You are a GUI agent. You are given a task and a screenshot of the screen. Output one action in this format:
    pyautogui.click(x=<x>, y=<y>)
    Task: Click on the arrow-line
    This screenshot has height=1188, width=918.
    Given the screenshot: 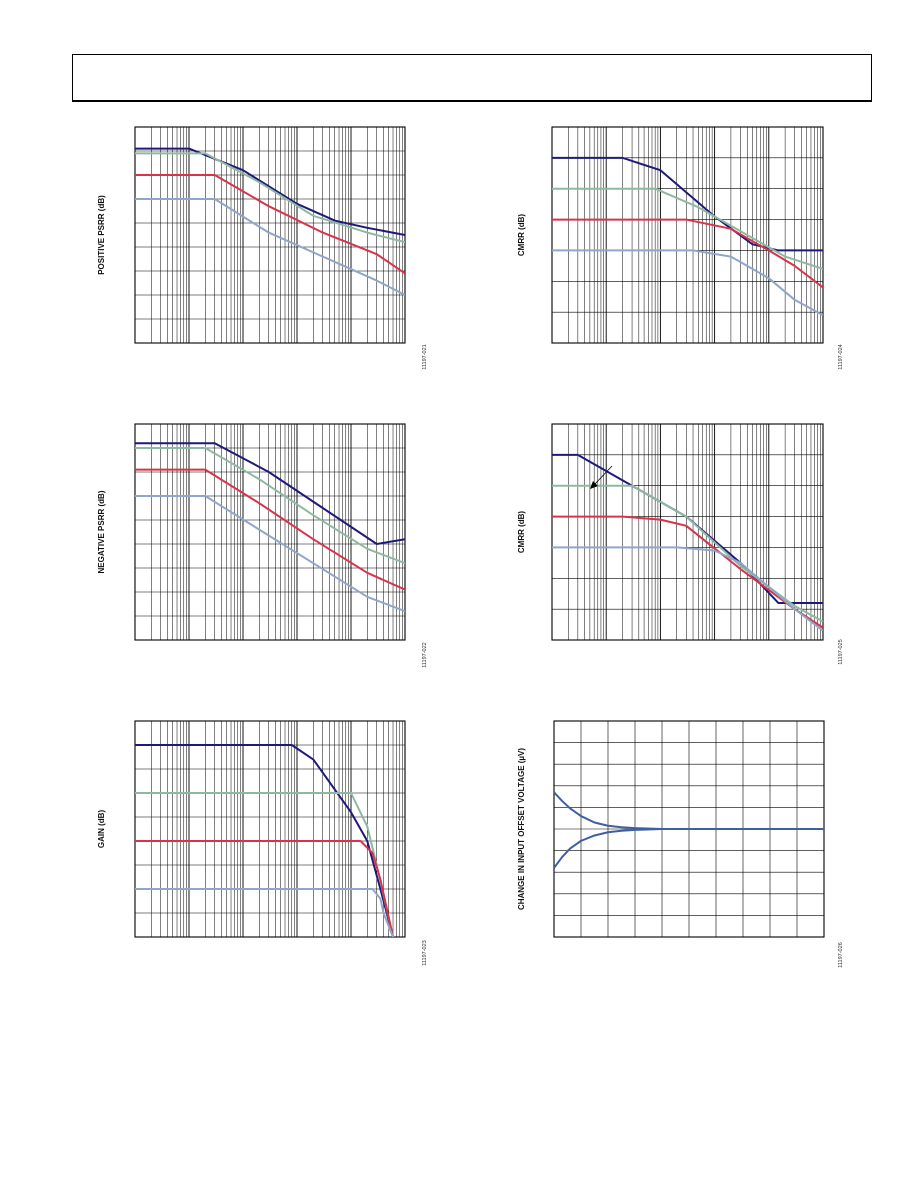 What is the action you would take?
    pyautogui.click(x=603, y=475)
    